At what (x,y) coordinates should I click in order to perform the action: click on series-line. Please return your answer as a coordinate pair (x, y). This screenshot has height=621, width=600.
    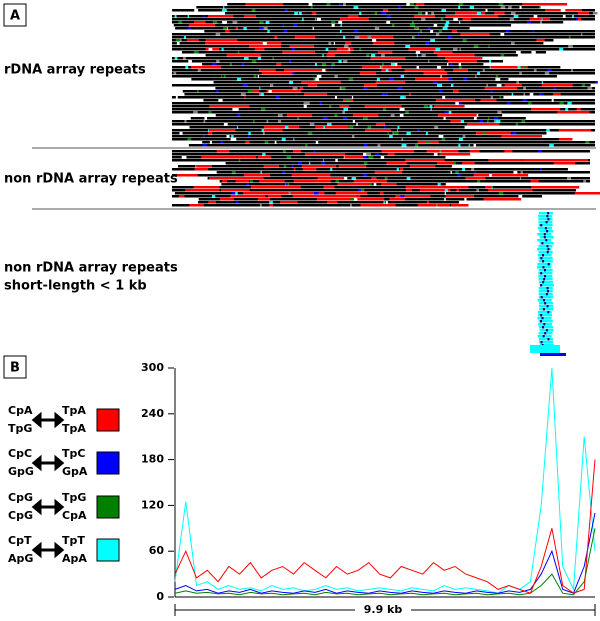
    Looking at the image, I should click on (385, 553).